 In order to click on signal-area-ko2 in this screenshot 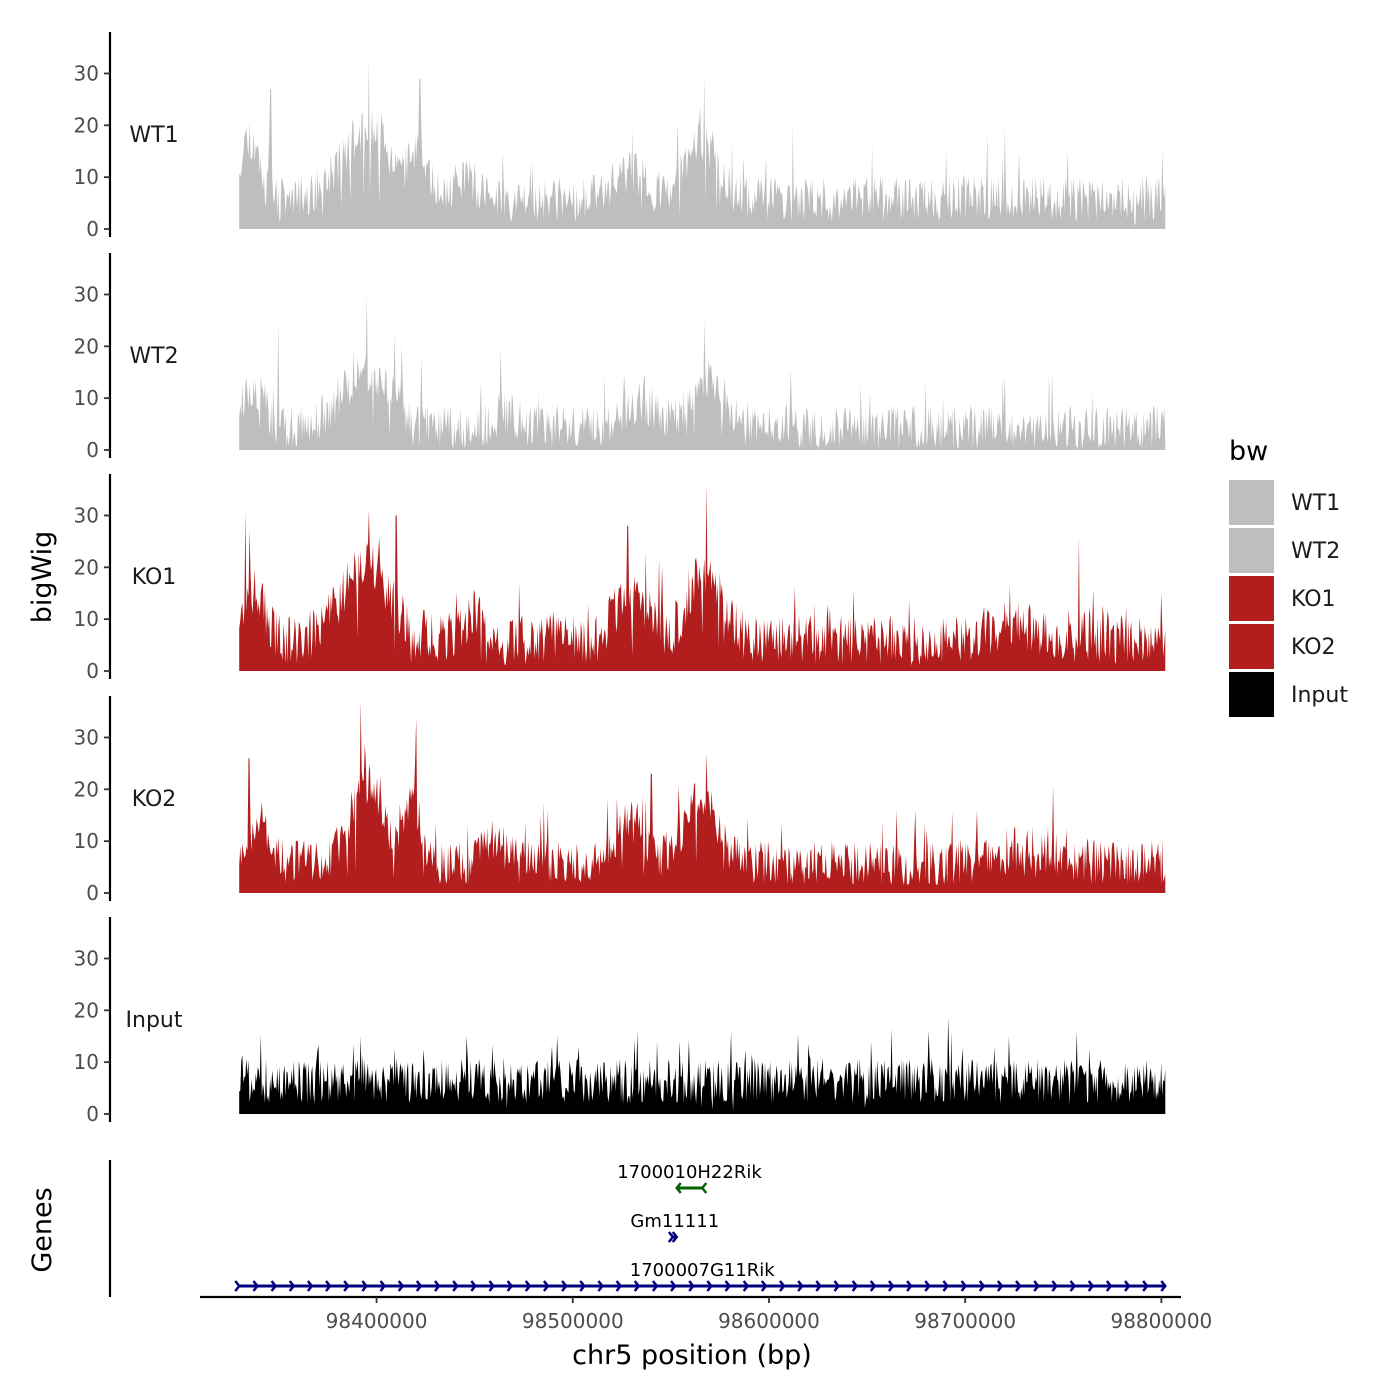, I will do `click(702, 797)`.